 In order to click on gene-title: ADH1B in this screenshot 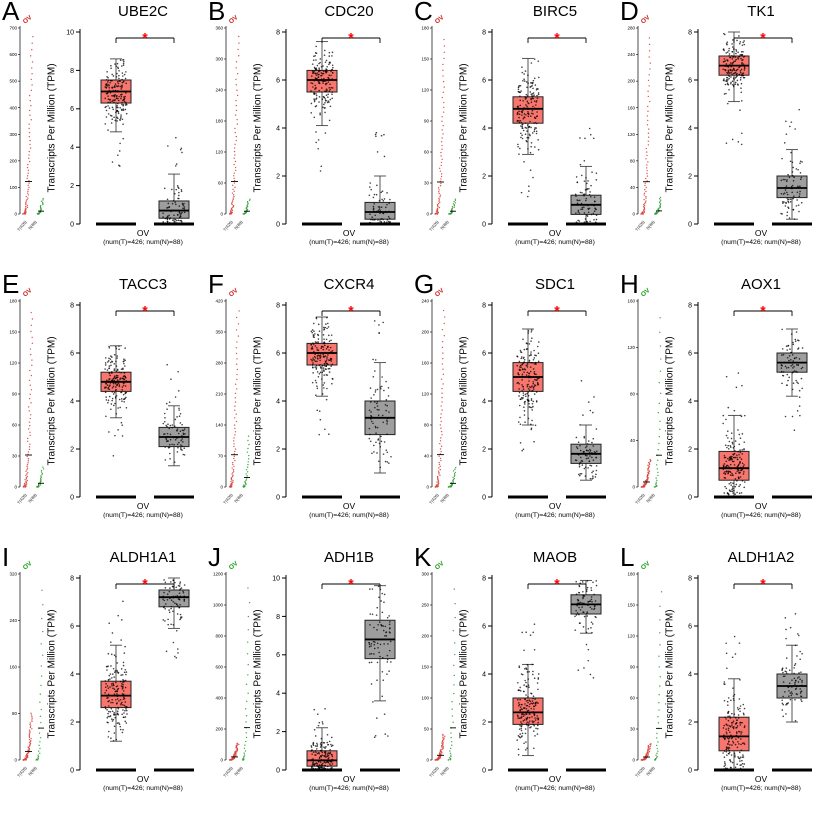, I will do `click(349, 557)`.